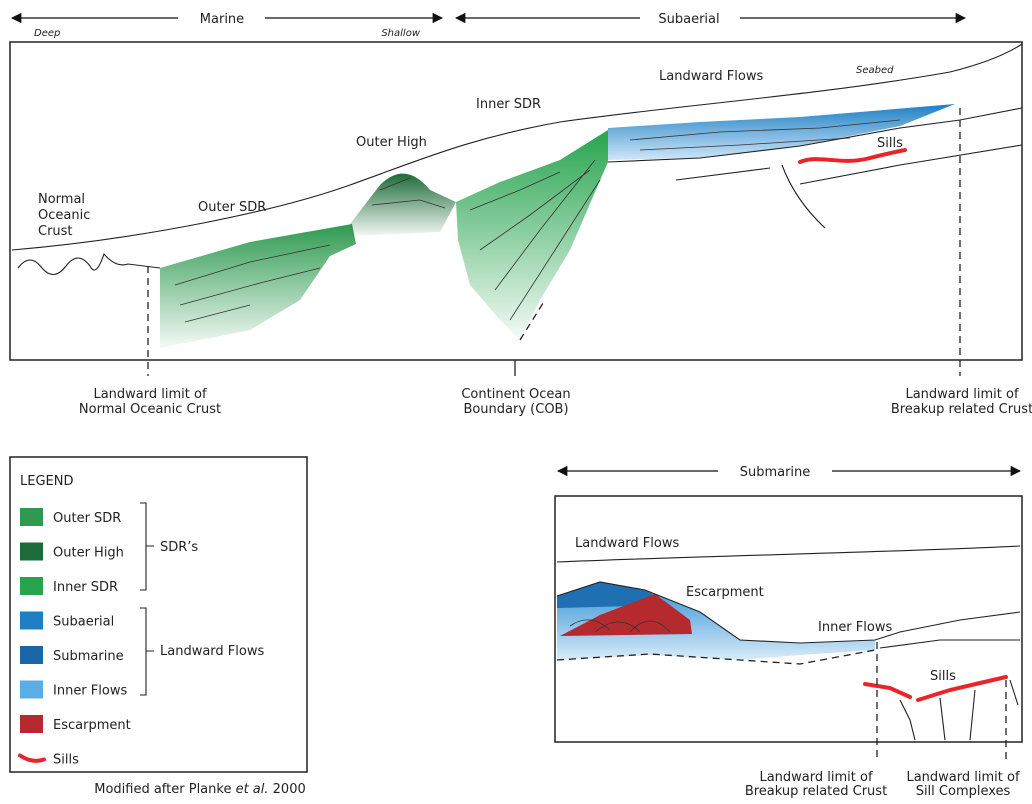  Describe the element at coordinates (875, 70) in the screenshot. I see `seabed-label: Seabed` at that location.